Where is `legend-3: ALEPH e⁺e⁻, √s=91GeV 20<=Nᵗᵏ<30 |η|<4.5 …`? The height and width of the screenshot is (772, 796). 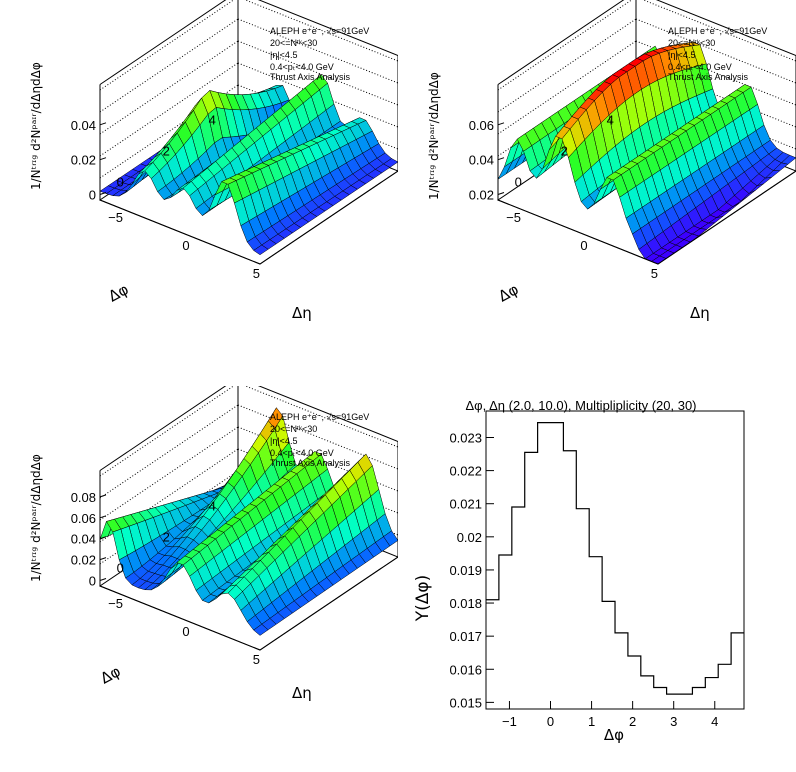
legend-3: ALEPH e⁺e⁻, √s=91GeV 20<=Nᵗᵏ<30 |η|<4.5 … is located at coordinates (319, 440).